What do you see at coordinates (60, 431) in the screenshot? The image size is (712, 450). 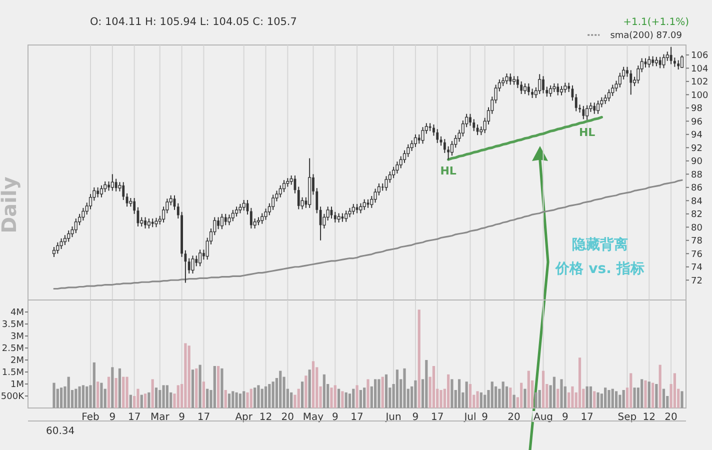 I see `text: 60.34` at bounding box center [60, 431].